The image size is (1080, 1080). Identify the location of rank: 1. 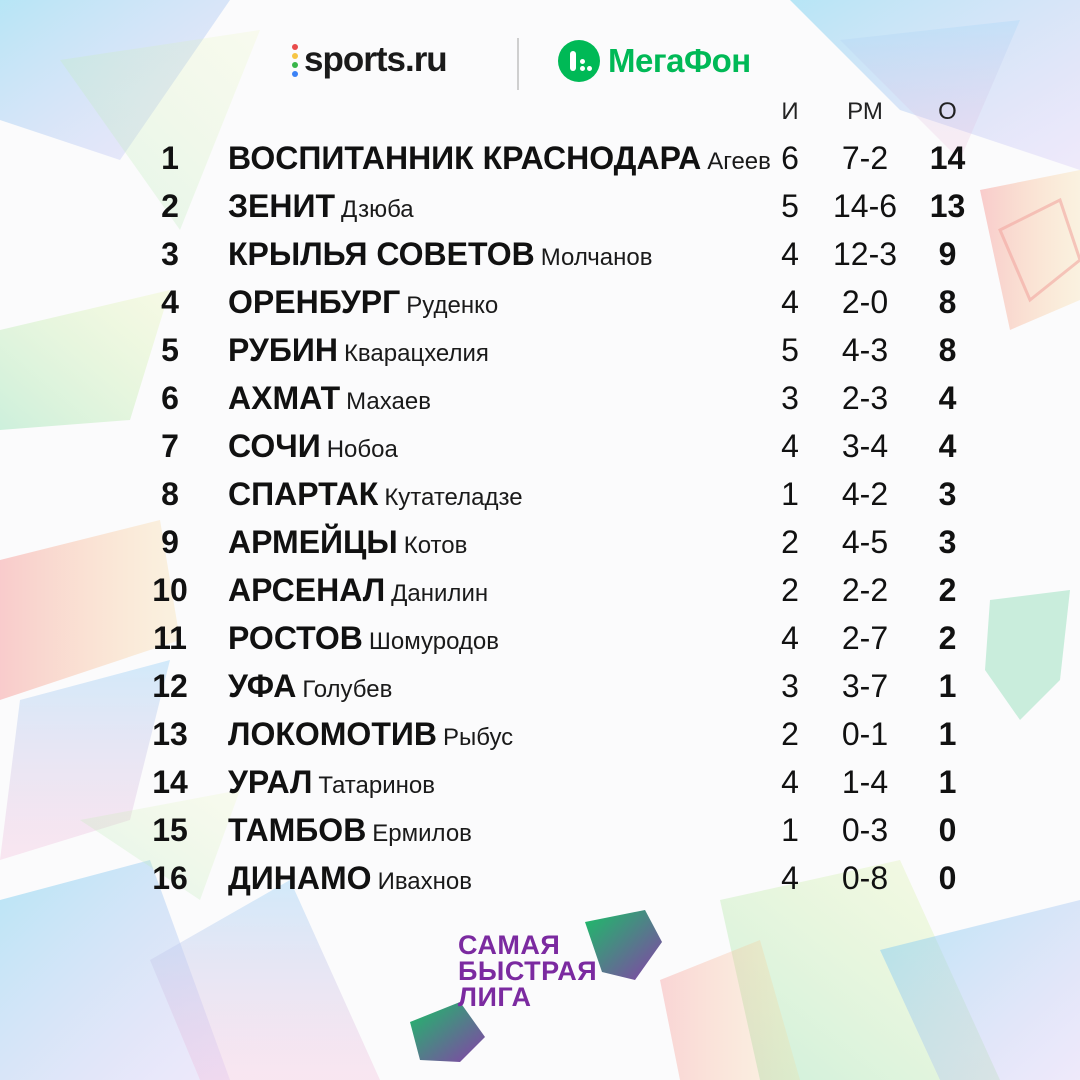
(170, 158).